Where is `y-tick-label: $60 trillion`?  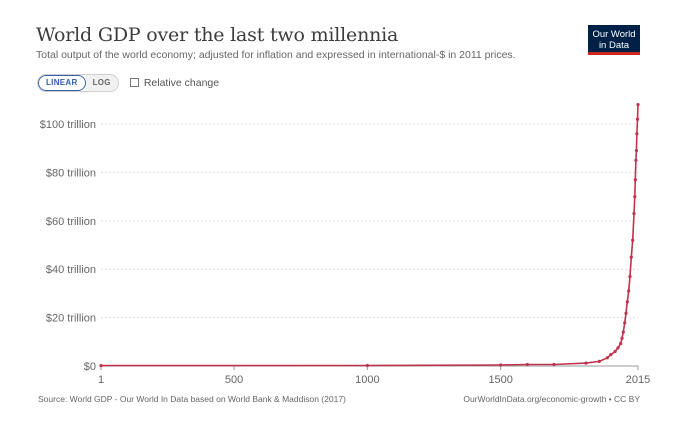 y-tick-label: $60 trillion is located at coordinates (71, 222).